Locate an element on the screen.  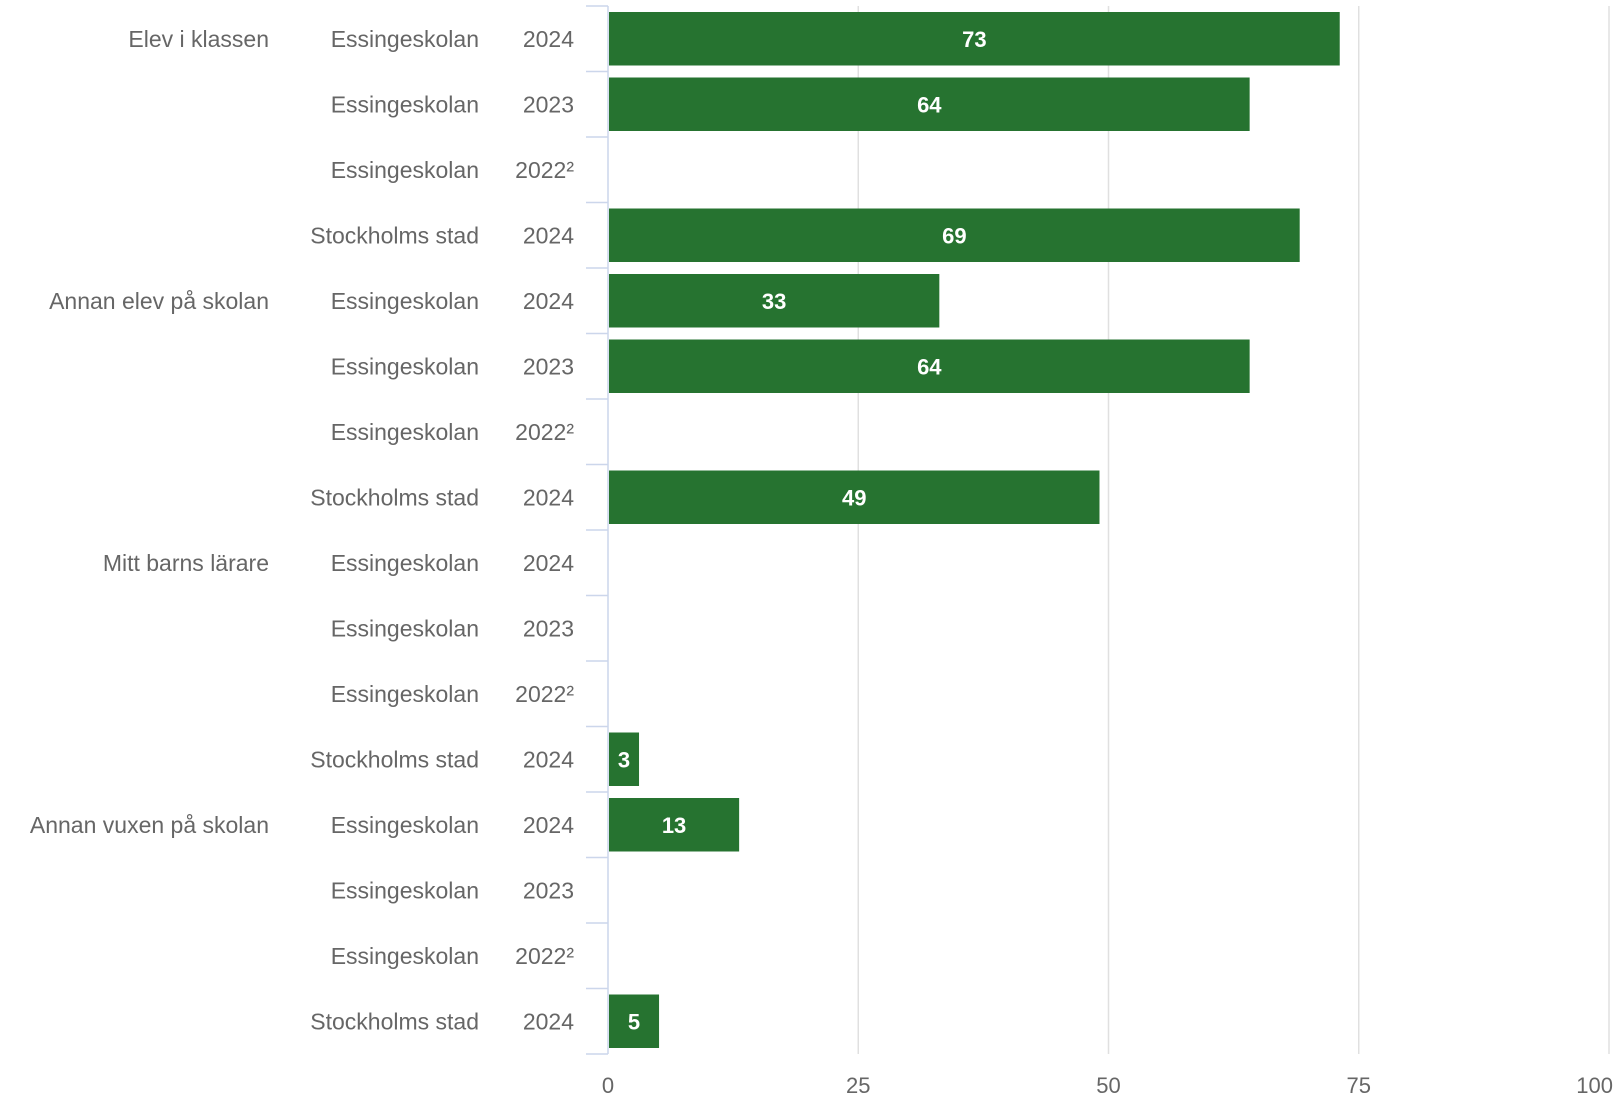
bar-value-label: 69 is located at coordinates (954, 235).